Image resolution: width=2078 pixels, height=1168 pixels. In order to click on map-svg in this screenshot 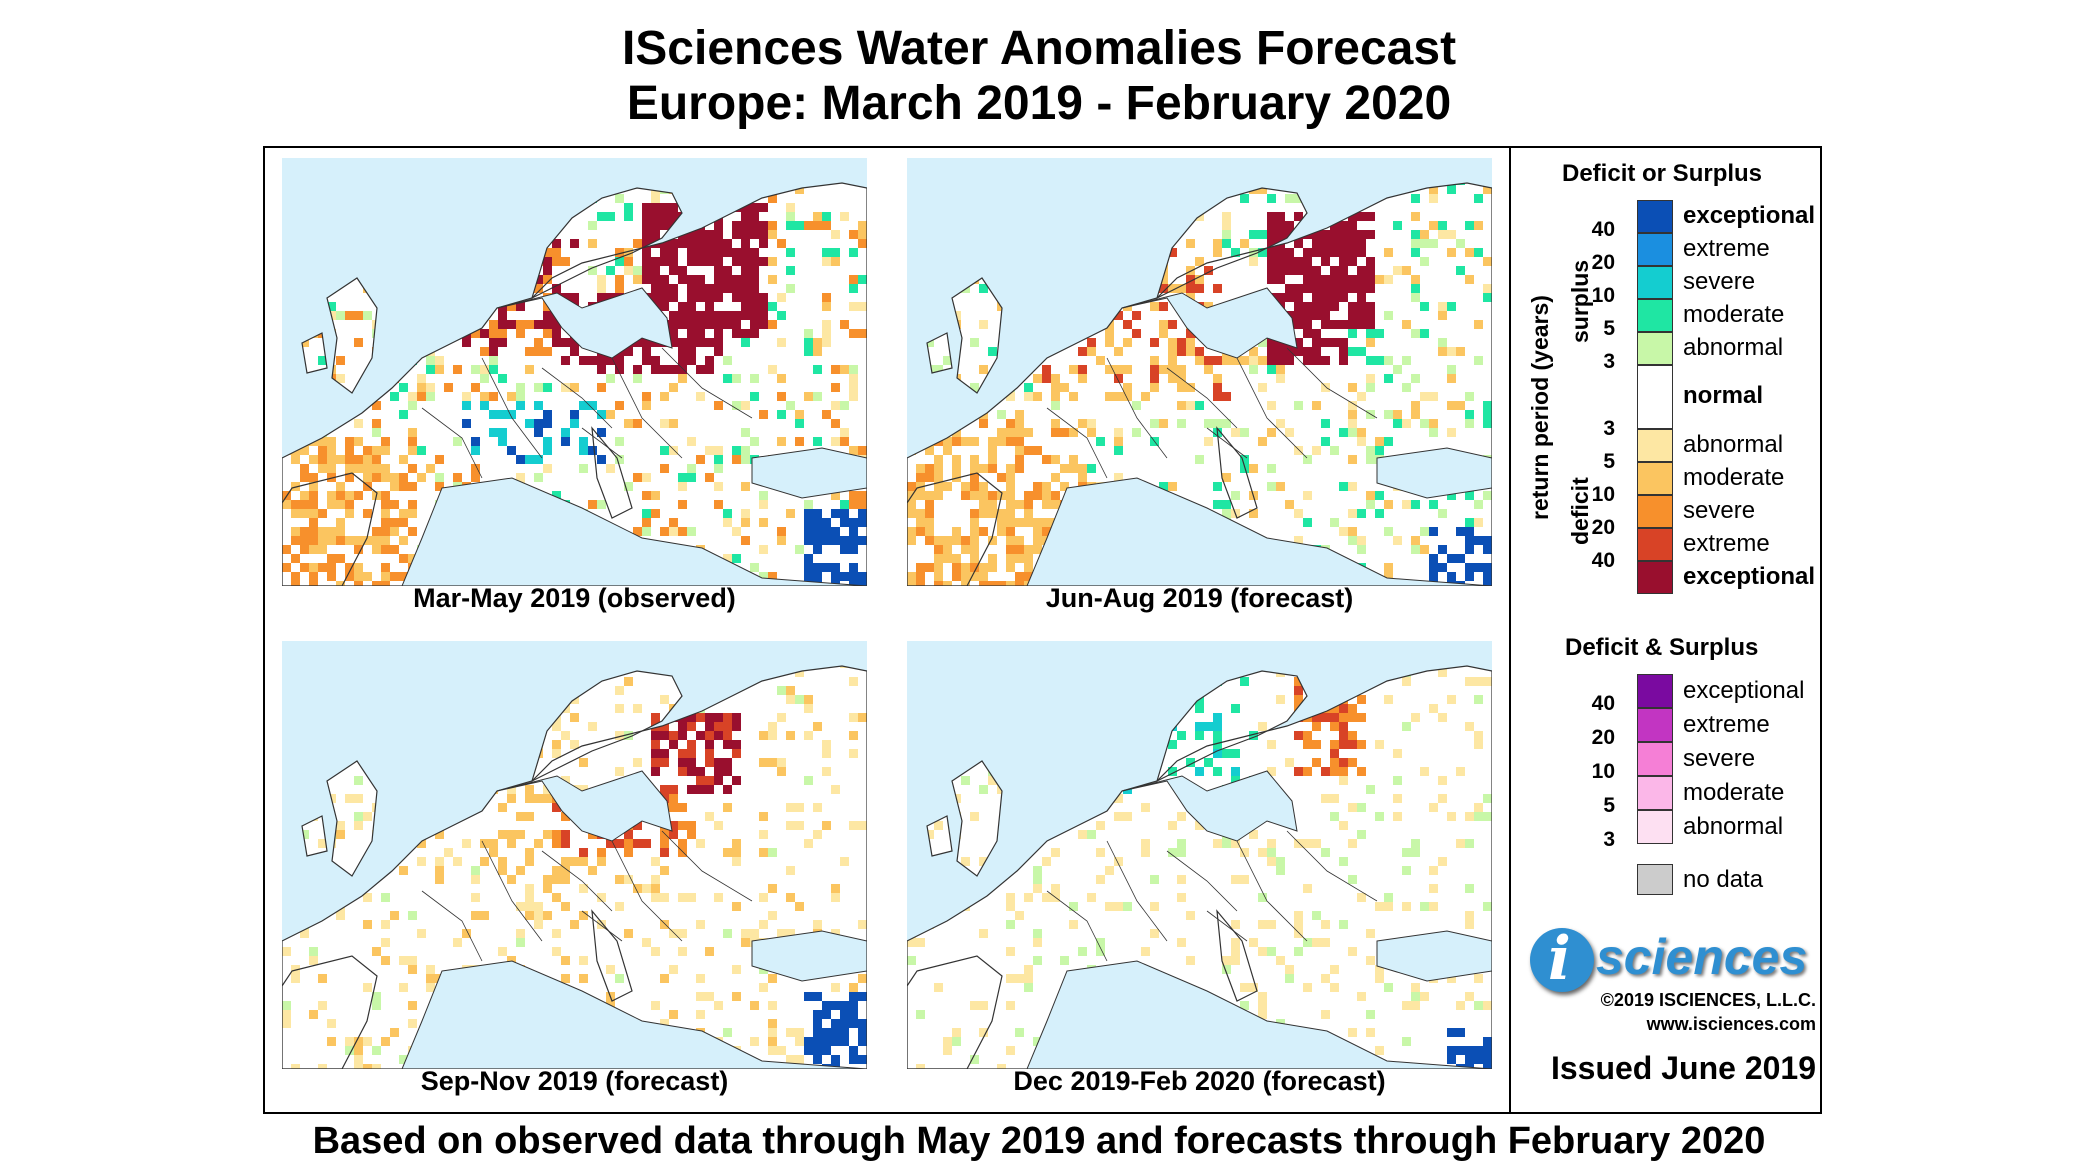, I will do `click(574, 855)`.